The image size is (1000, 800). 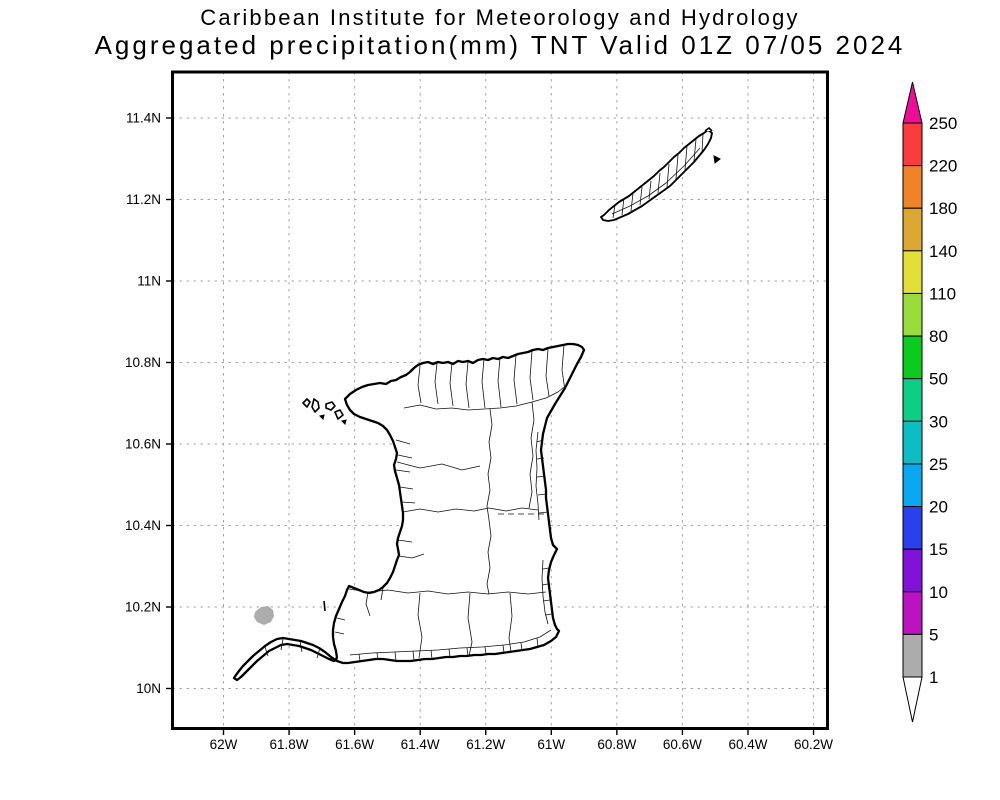 I want to click on y-tick-label: 11N, so click(x=149, y=281).